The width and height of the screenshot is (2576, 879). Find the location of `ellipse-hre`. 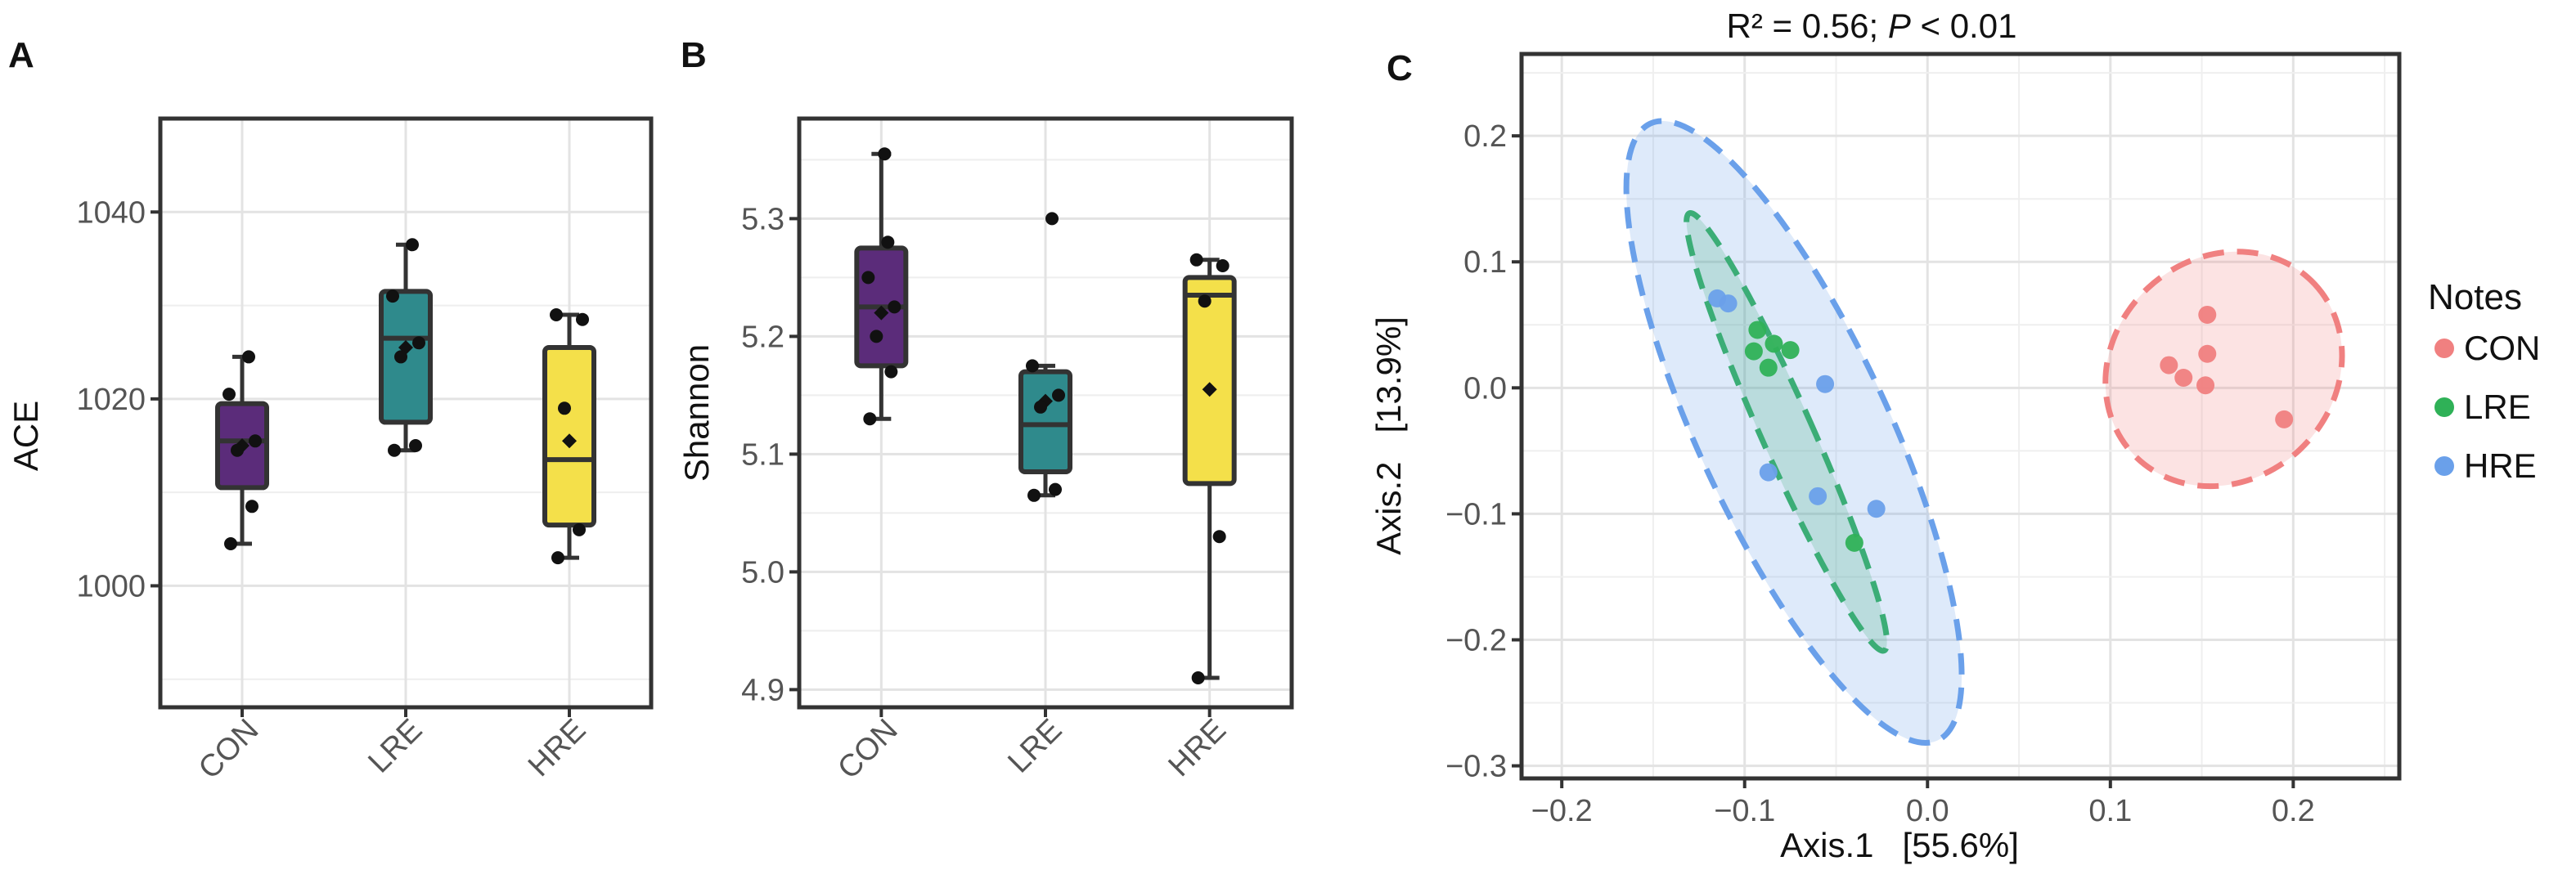

ellipse-hre is located at coordinates (1794, 432).